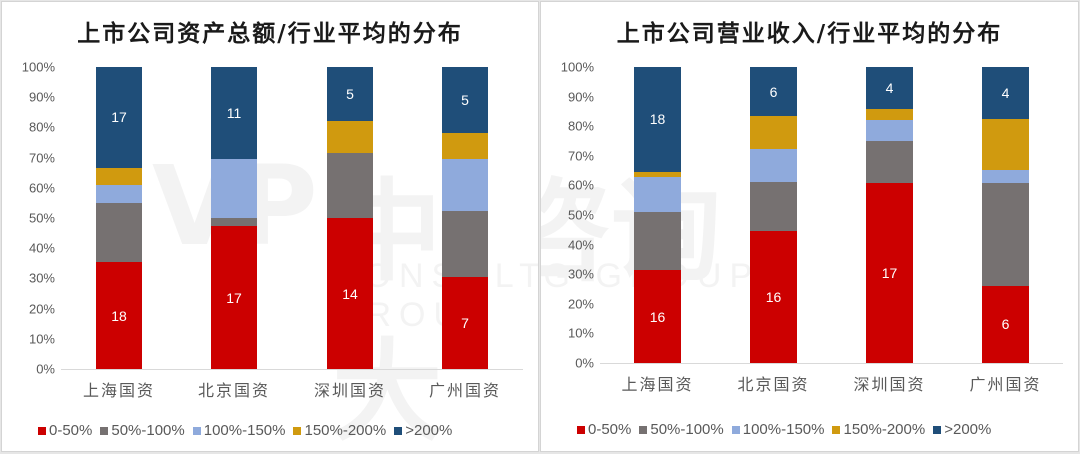  Describe the element at coordinates (41, 97) in the screenshot. I see `y-tick-label: 90%` at that location.